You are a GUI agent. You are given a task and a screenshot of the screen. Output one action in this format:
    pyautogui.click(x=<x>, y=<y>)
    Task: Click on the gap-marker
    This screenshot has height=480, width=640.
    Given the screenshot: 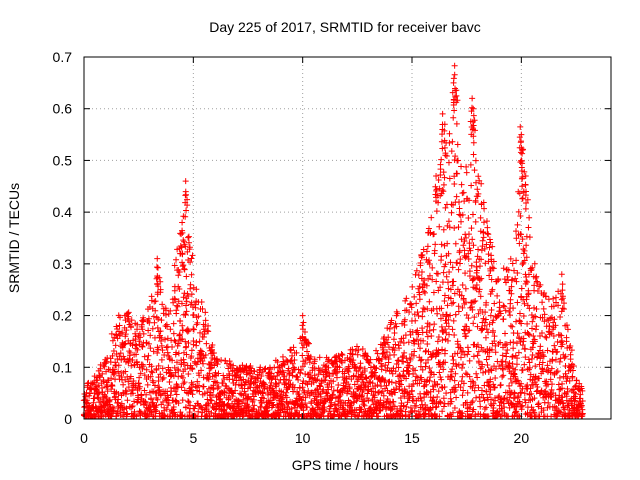 What is the action you would take?
    pyautogui.click(x=495, y=417)
    